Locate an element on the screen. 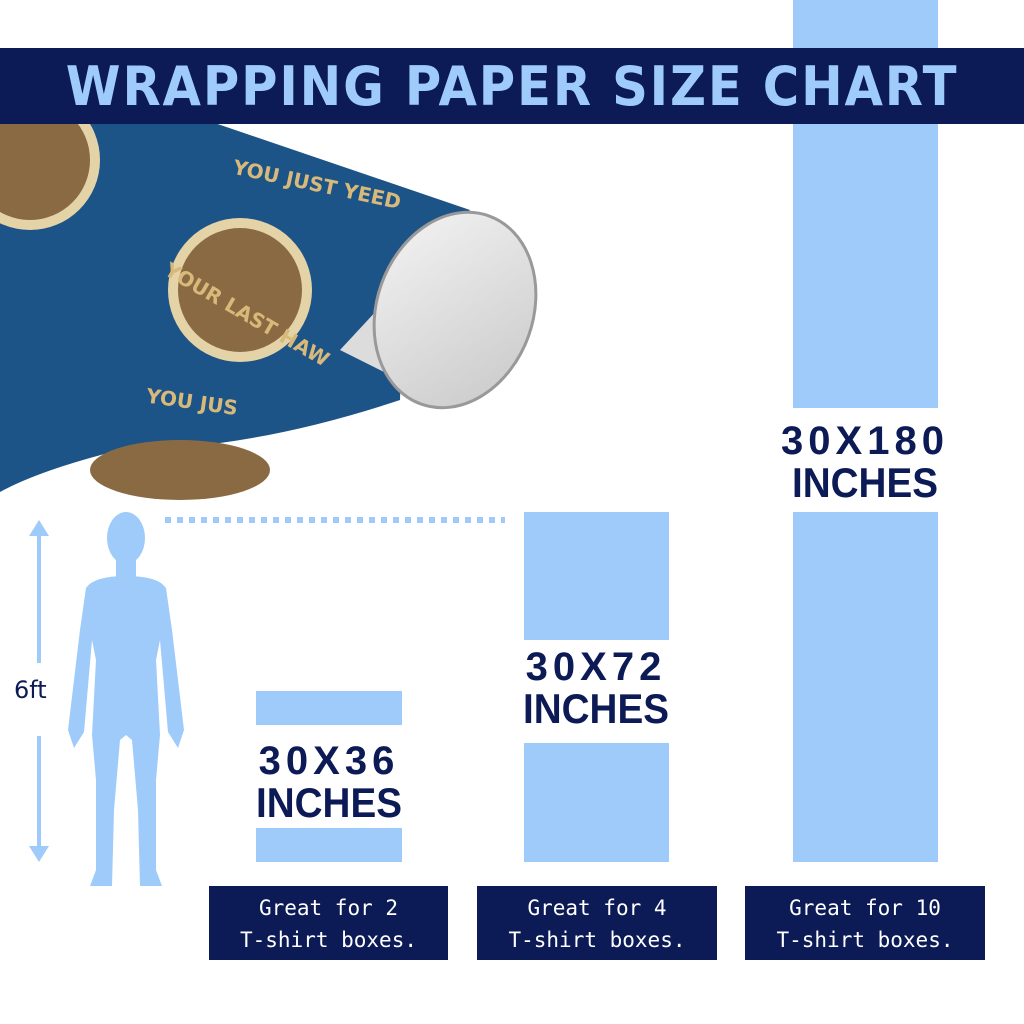 This screenshot has height=1024, width=1024. size-bar-72-top is located at coordinates (596, 576).